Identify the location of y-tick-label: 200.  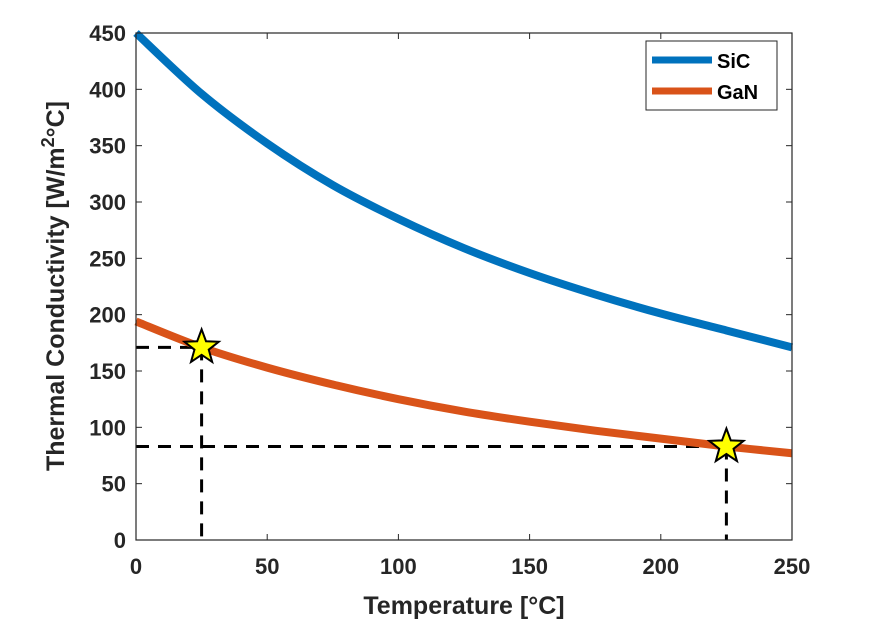
(107, 315).